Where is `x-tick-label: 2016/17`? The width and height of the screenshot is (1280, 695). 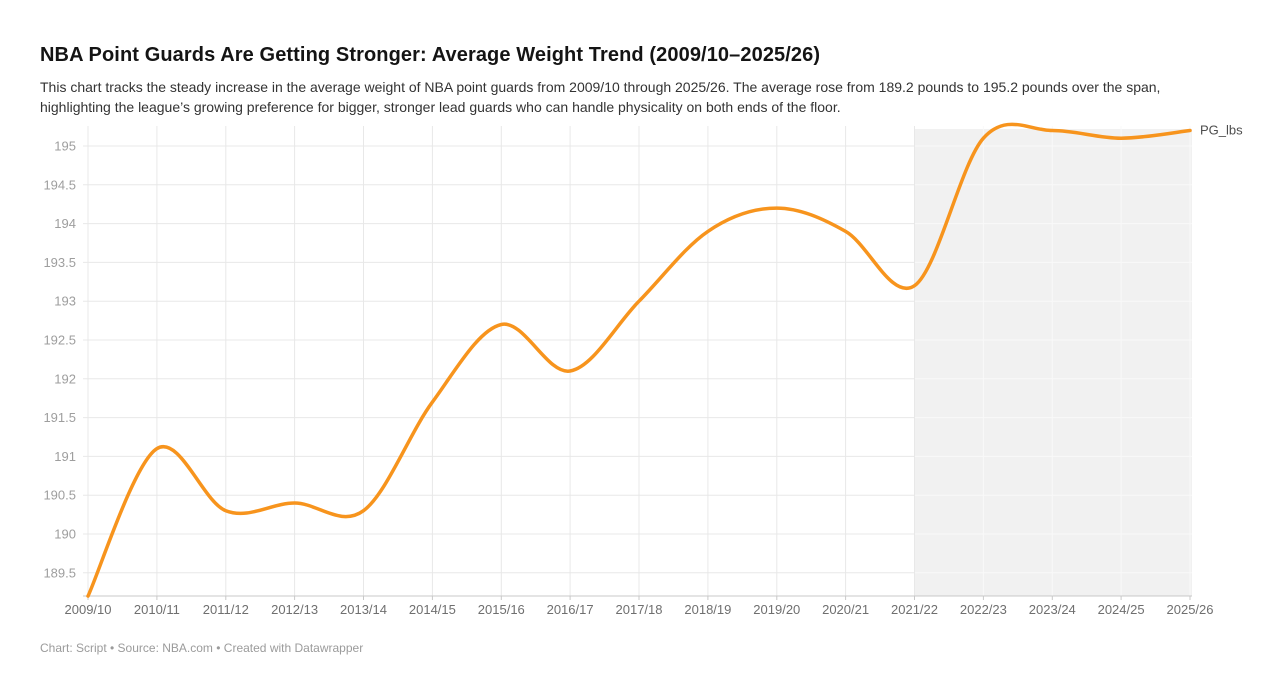 x-tick-label: 2016/17 is located at coordinates (570, 609).